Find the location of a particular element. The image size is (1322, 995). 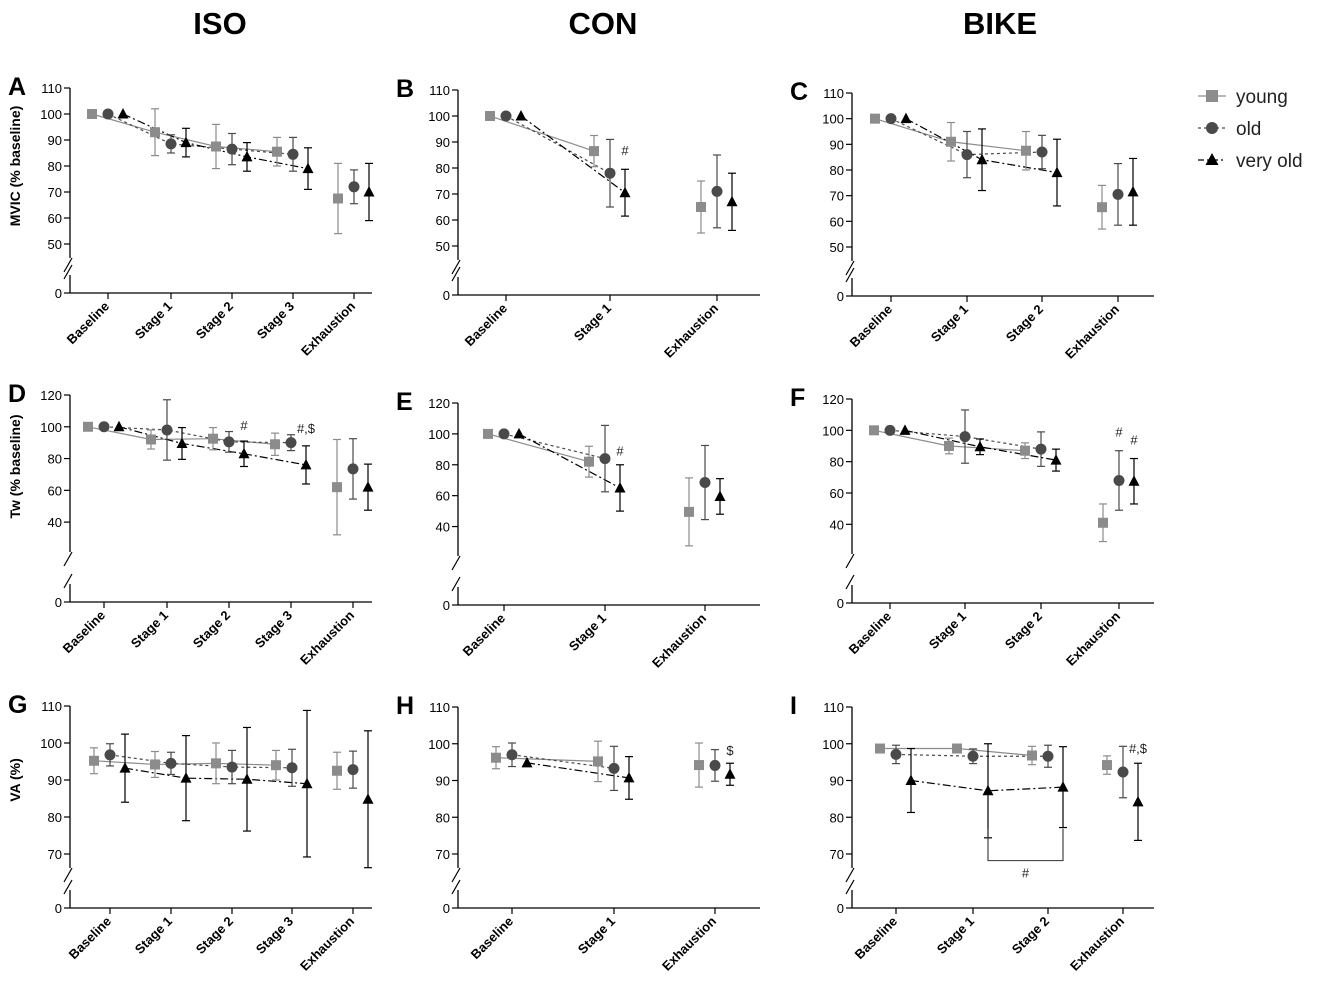

y-tick-label: 80 is located at coordinates (837, 462).